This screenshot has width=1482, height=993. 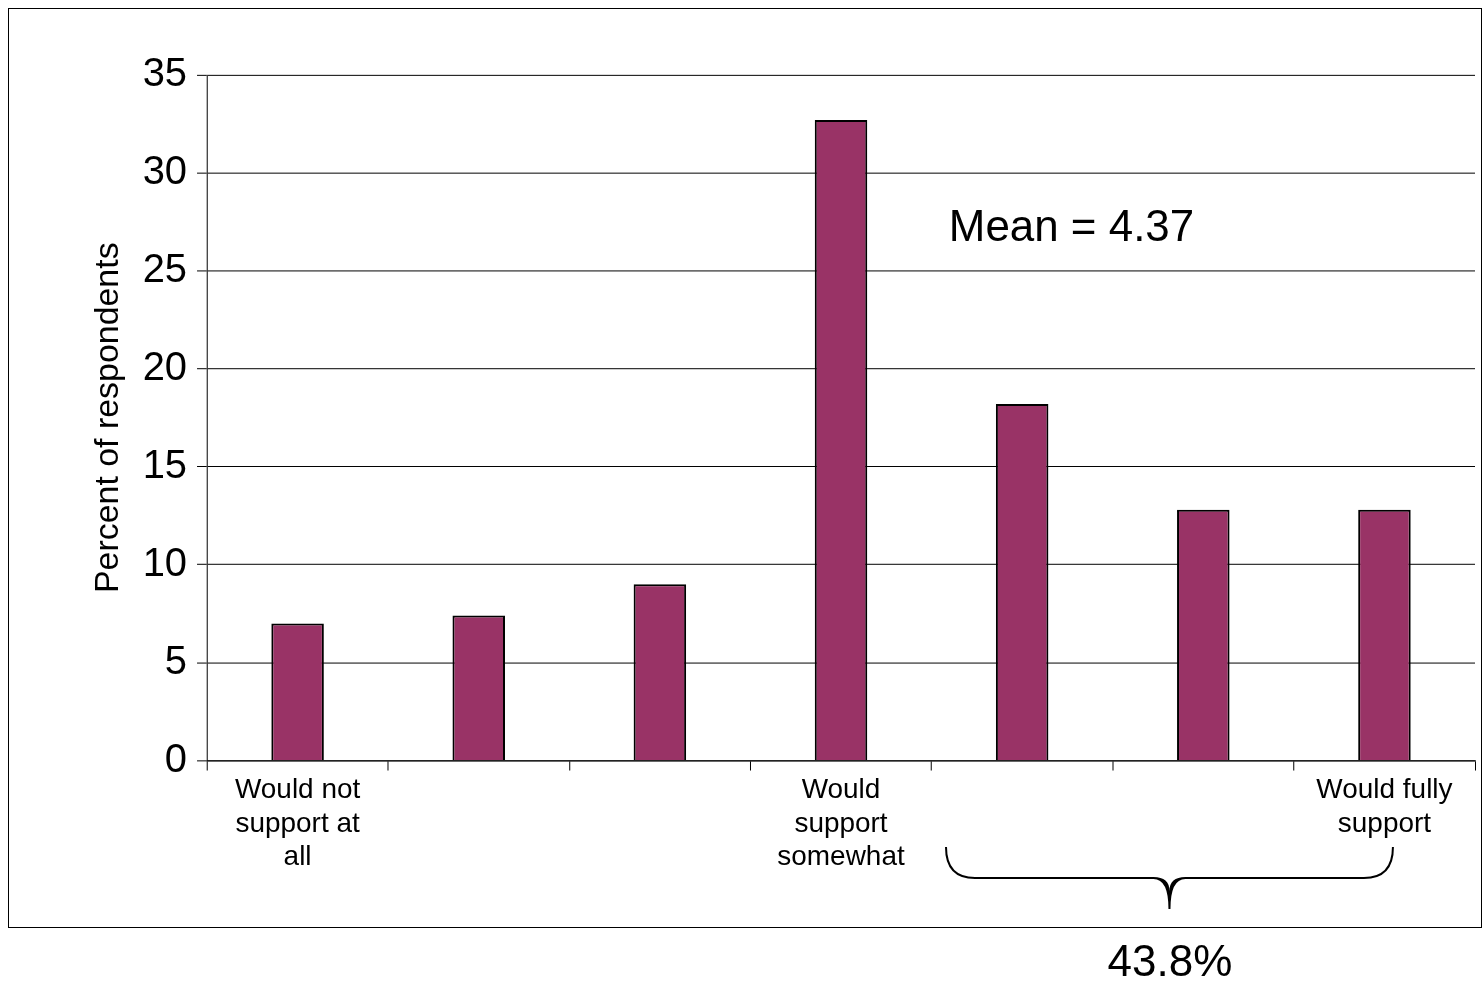 What do you see at coordinates (105, 418) in the screenshot?
I see `y-axis-title: Percent of respondents` at bounding box center [105, 418].